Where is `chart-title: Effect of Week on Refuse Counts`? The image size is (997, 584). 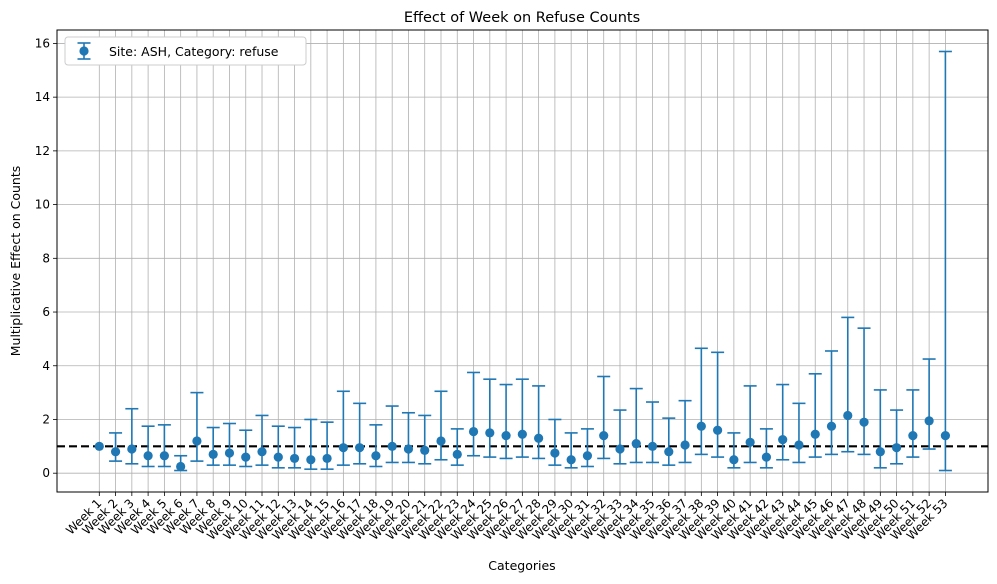 chart-title: Effect of Week on Refuse Counts is located at coordinates (522, 18).